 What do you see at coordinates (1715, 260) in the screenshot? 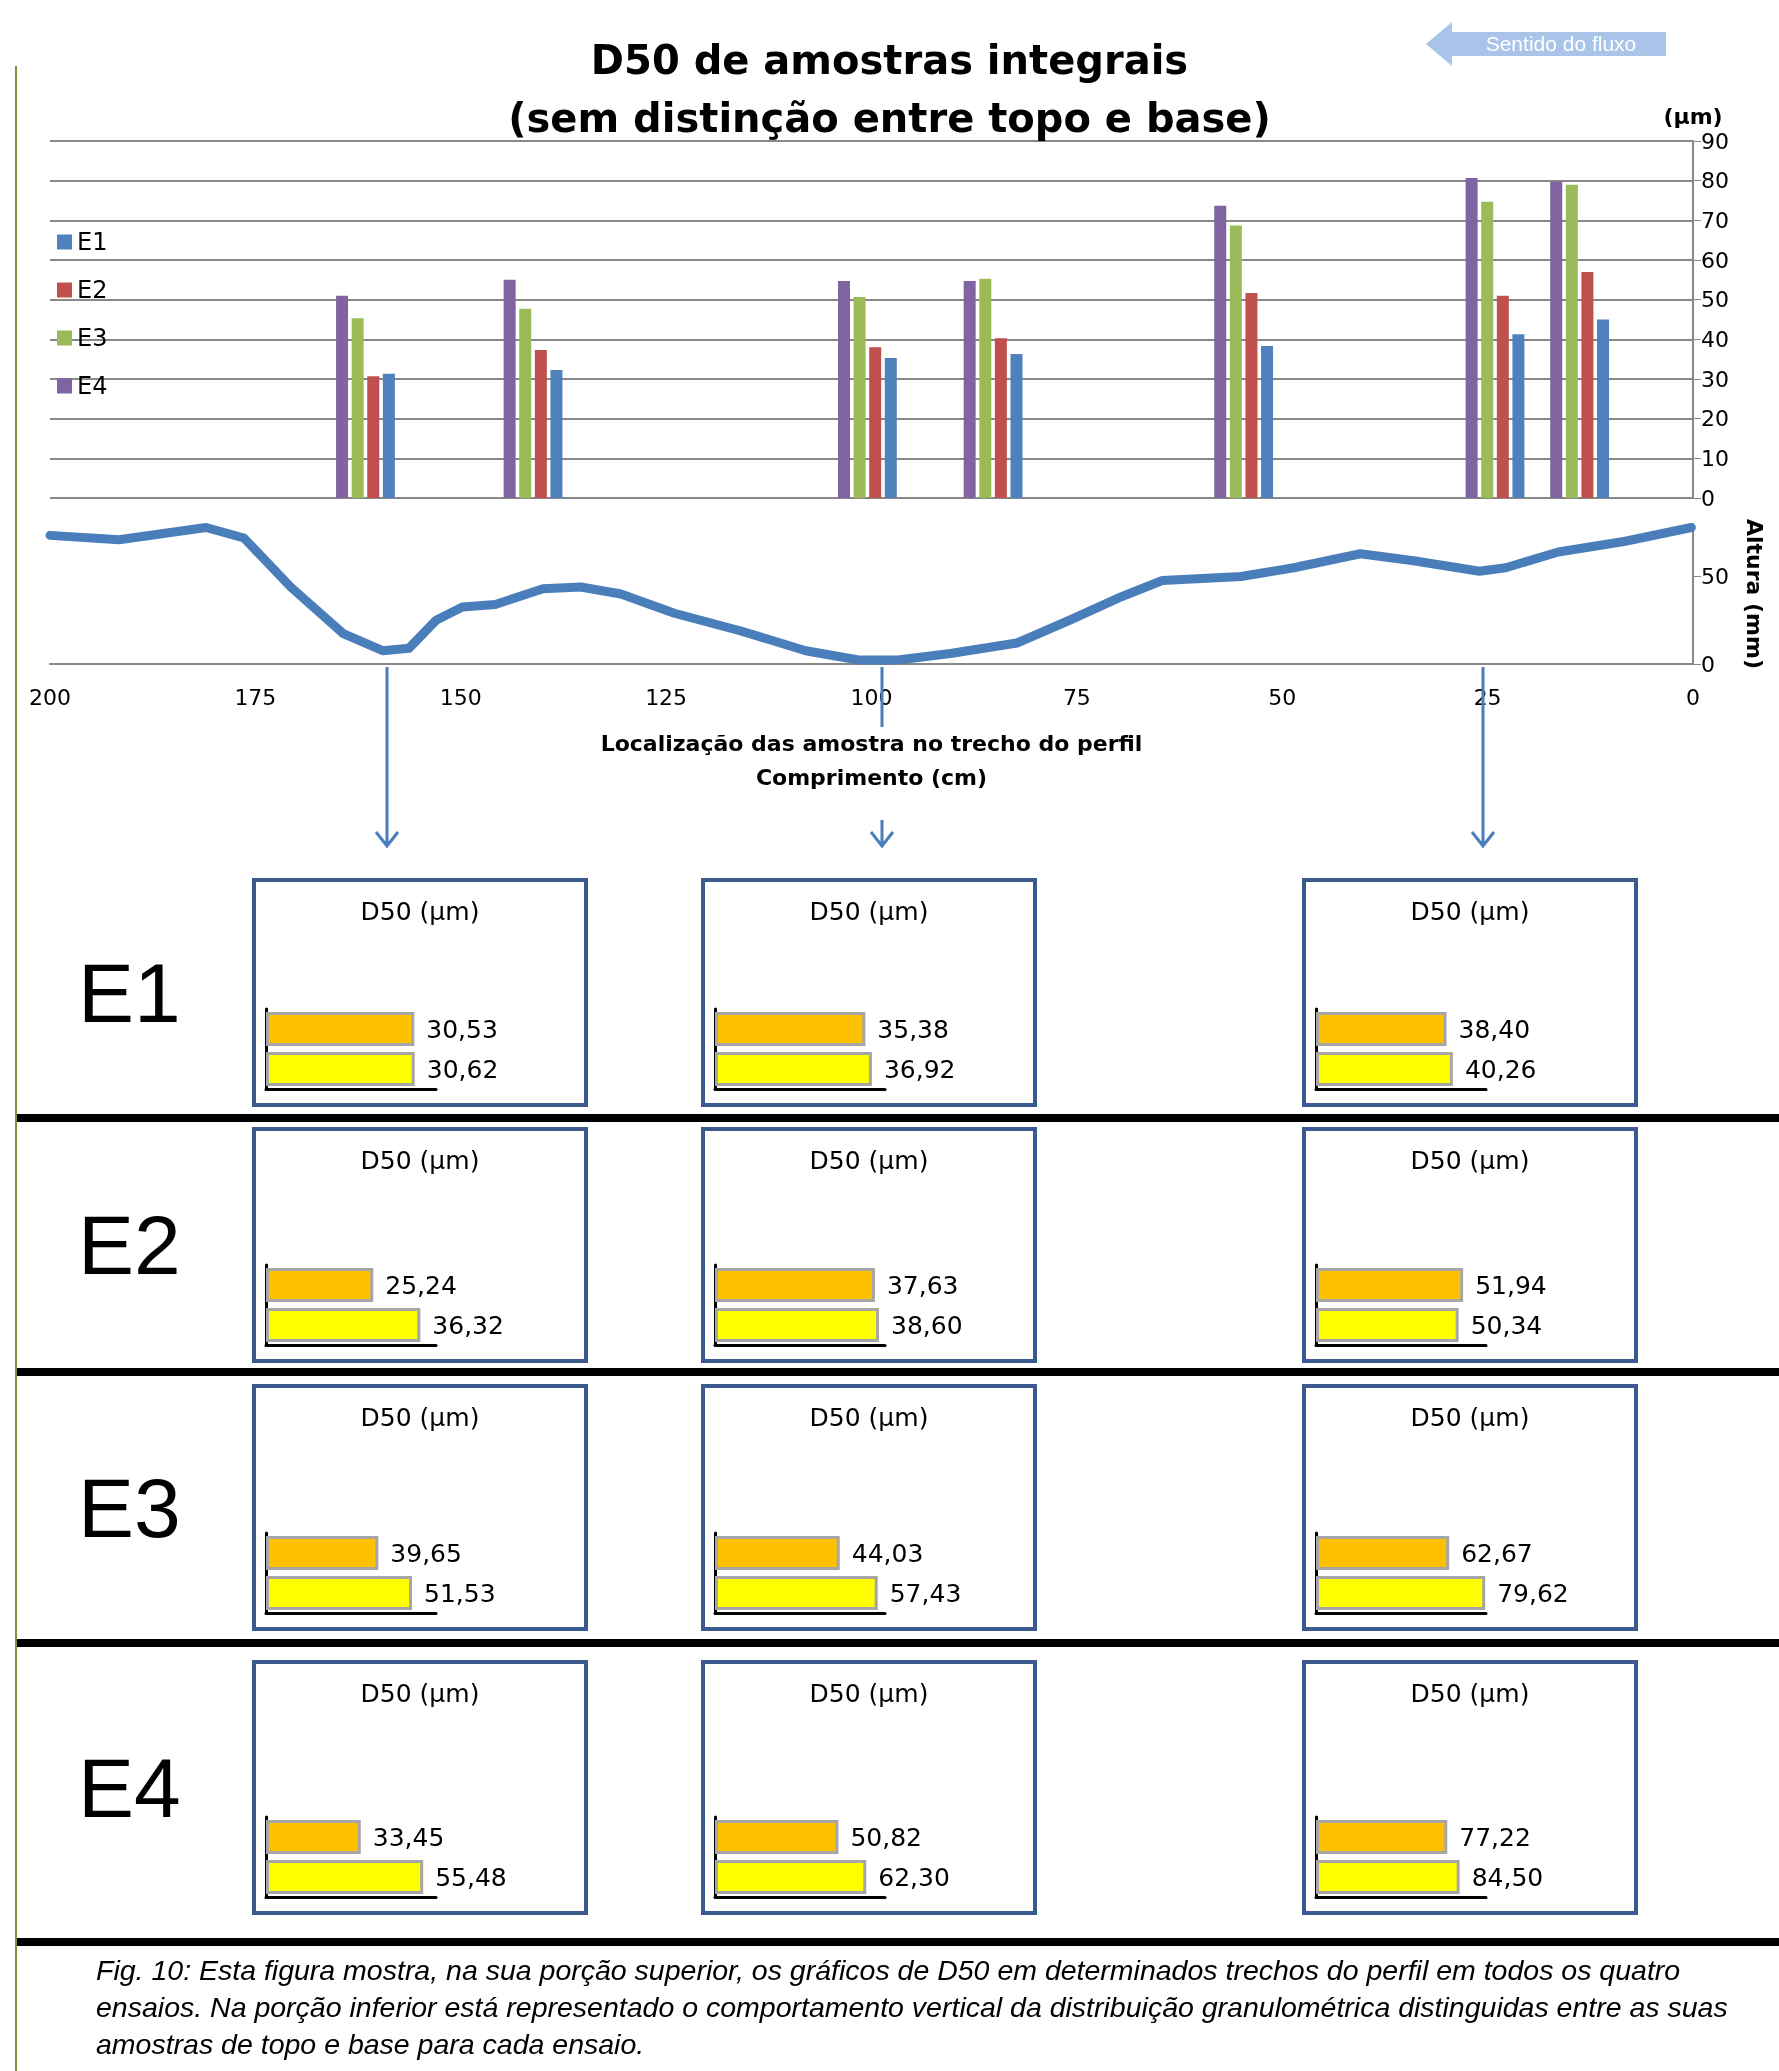
I see `y-tick-label: 60` at bounding box center [1715, 260].